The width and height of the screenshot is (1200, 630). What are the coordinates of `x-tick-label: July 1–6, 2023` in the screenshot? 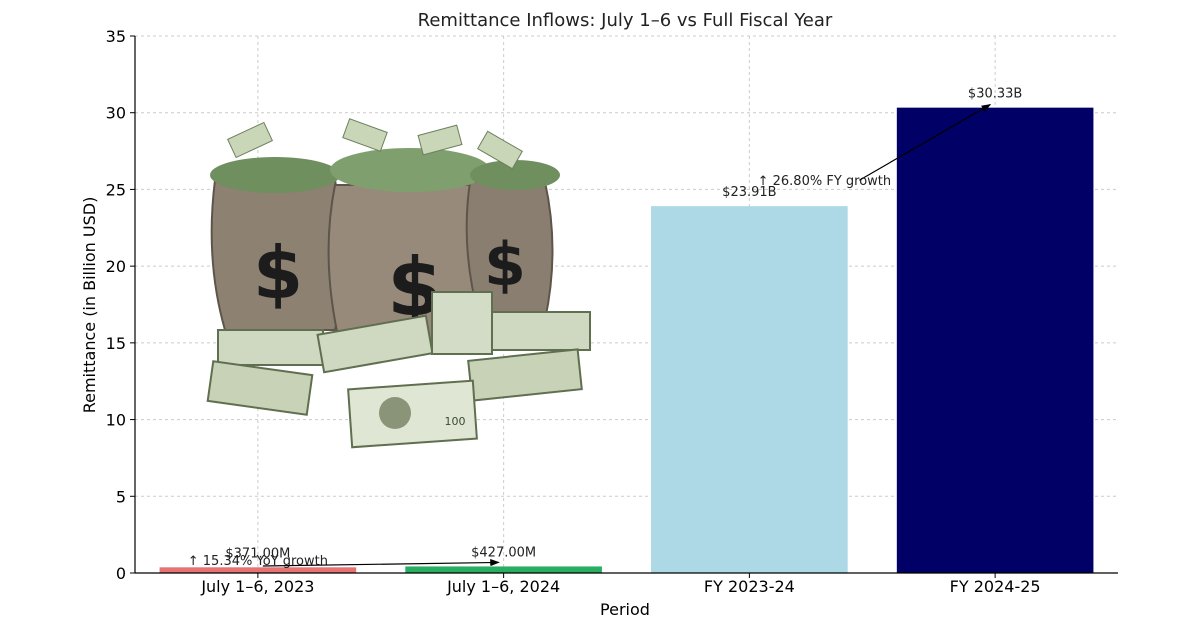 It's located at (257, 586).